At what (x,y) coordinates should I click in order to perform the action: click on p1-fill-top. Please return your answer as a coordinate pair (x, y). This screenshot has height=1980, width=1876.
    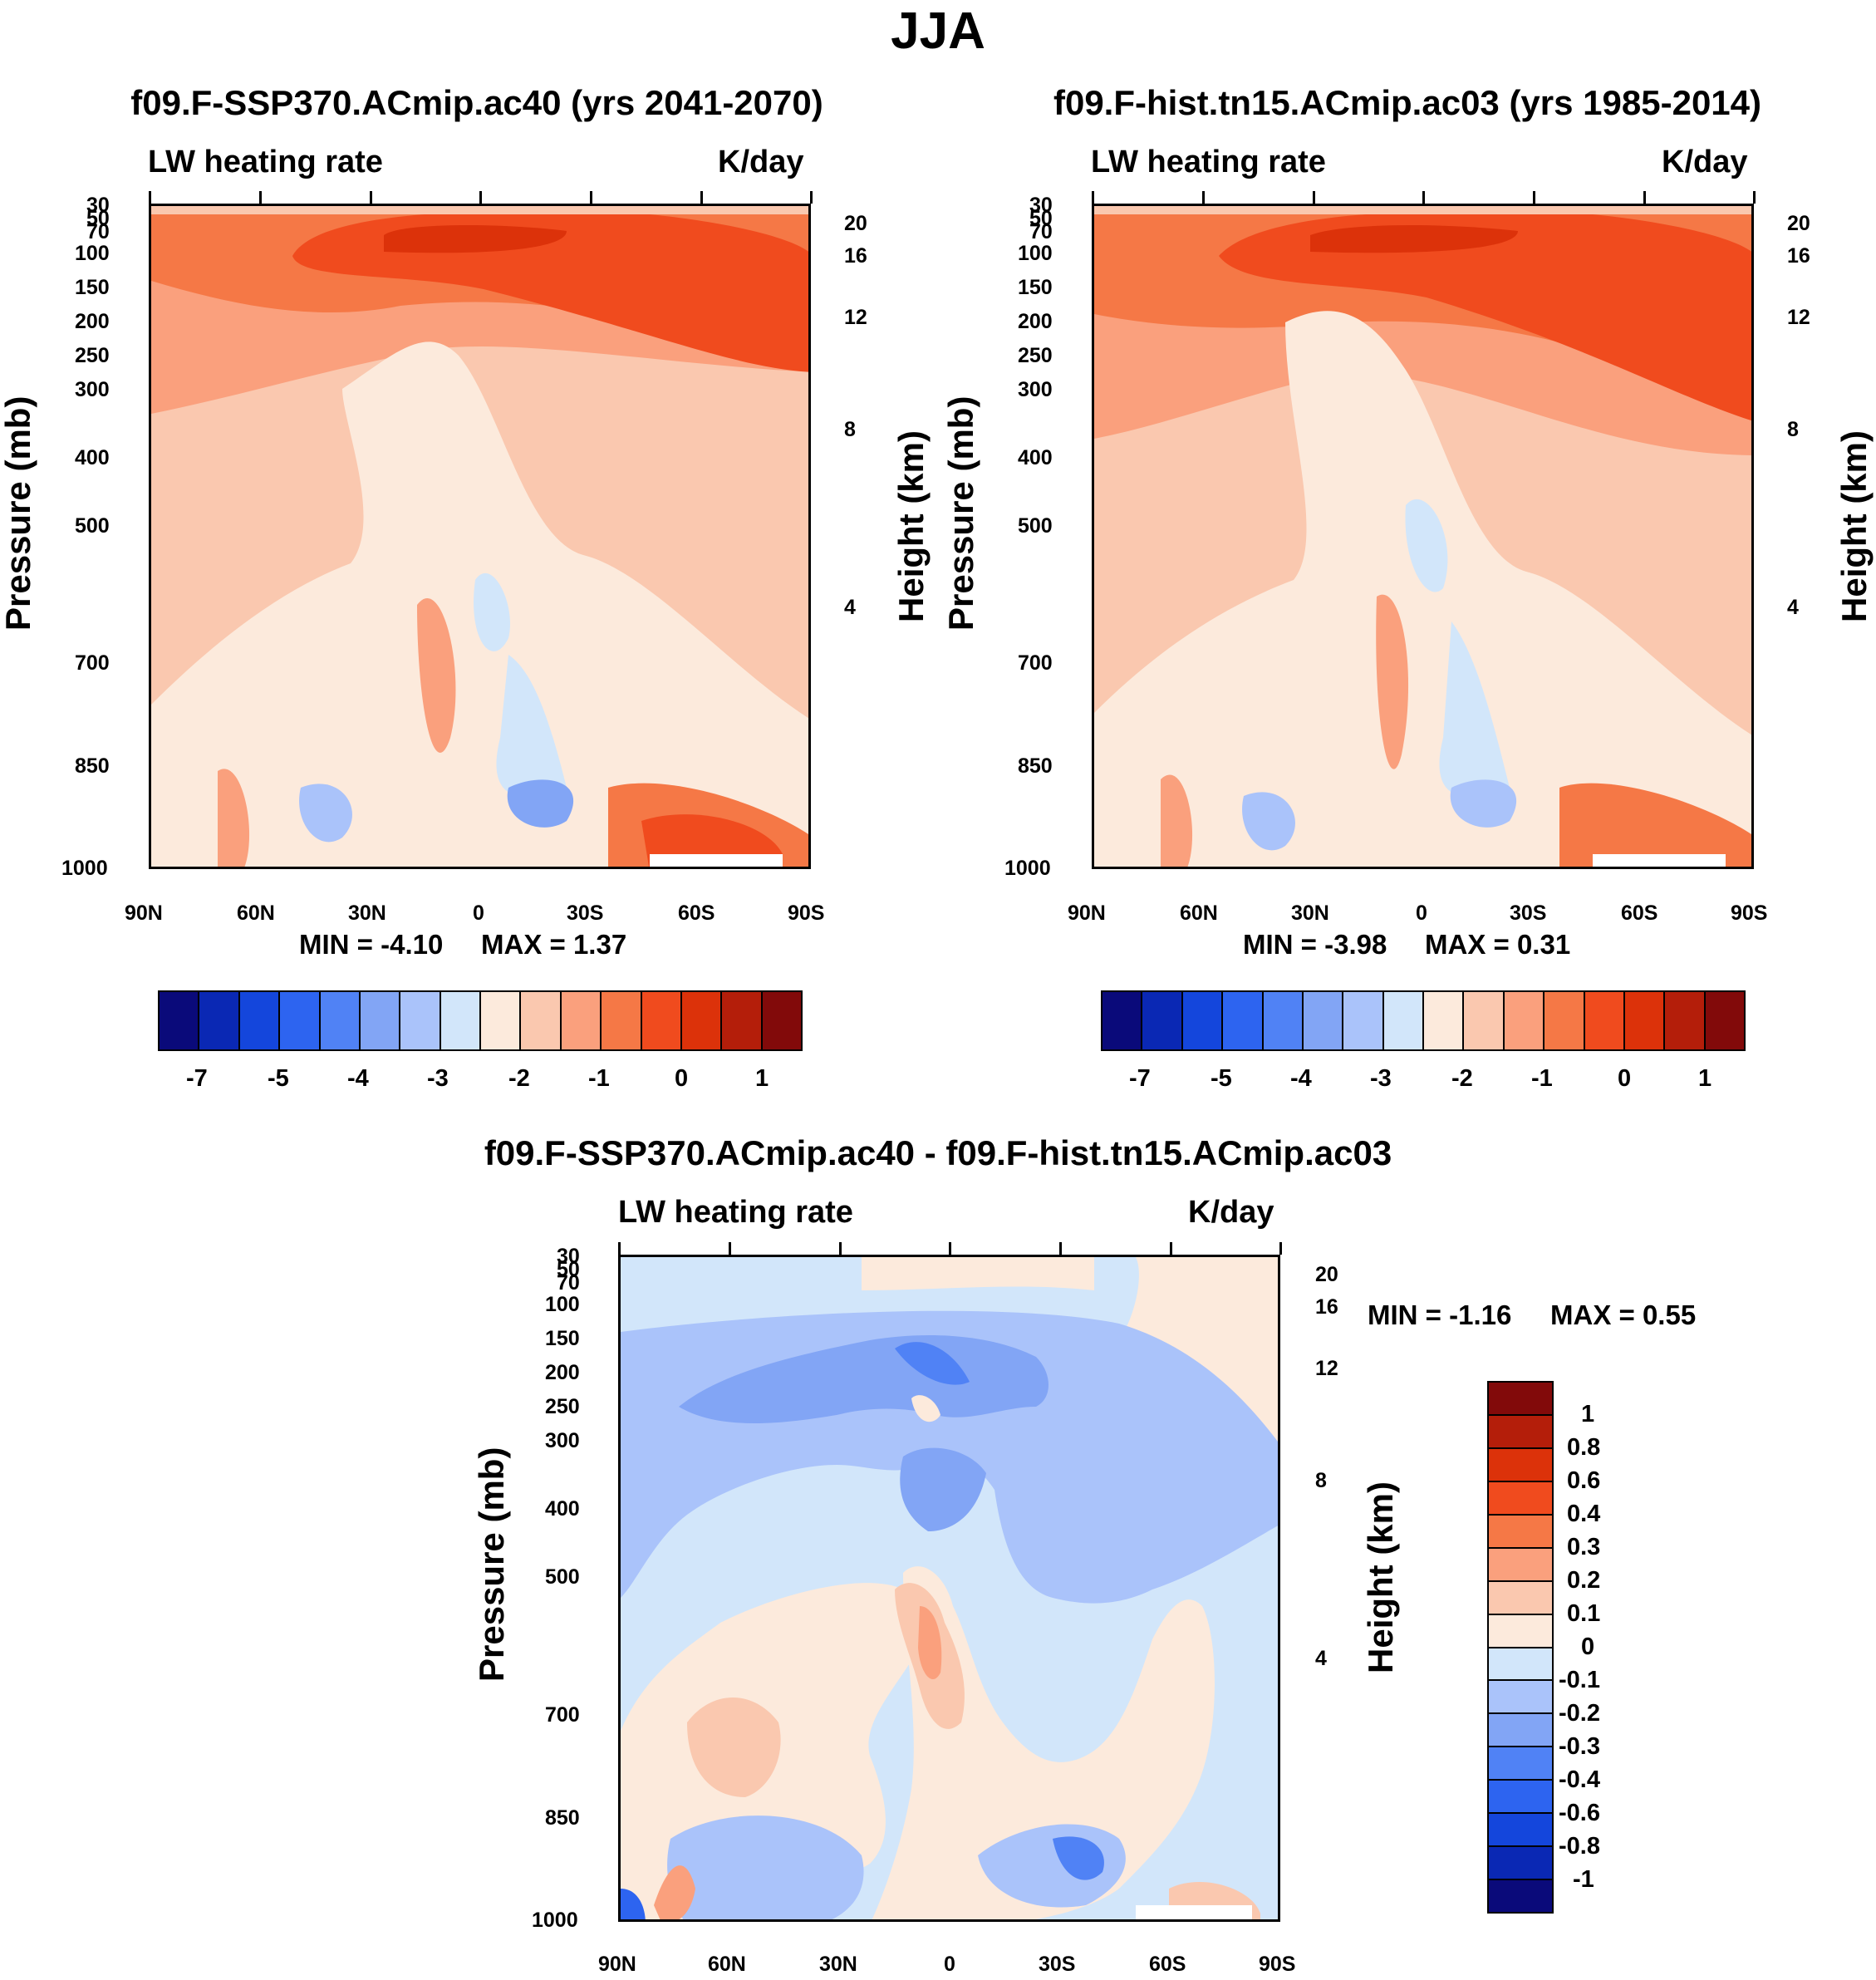
    Looking at the image, I should click on (479, 210).